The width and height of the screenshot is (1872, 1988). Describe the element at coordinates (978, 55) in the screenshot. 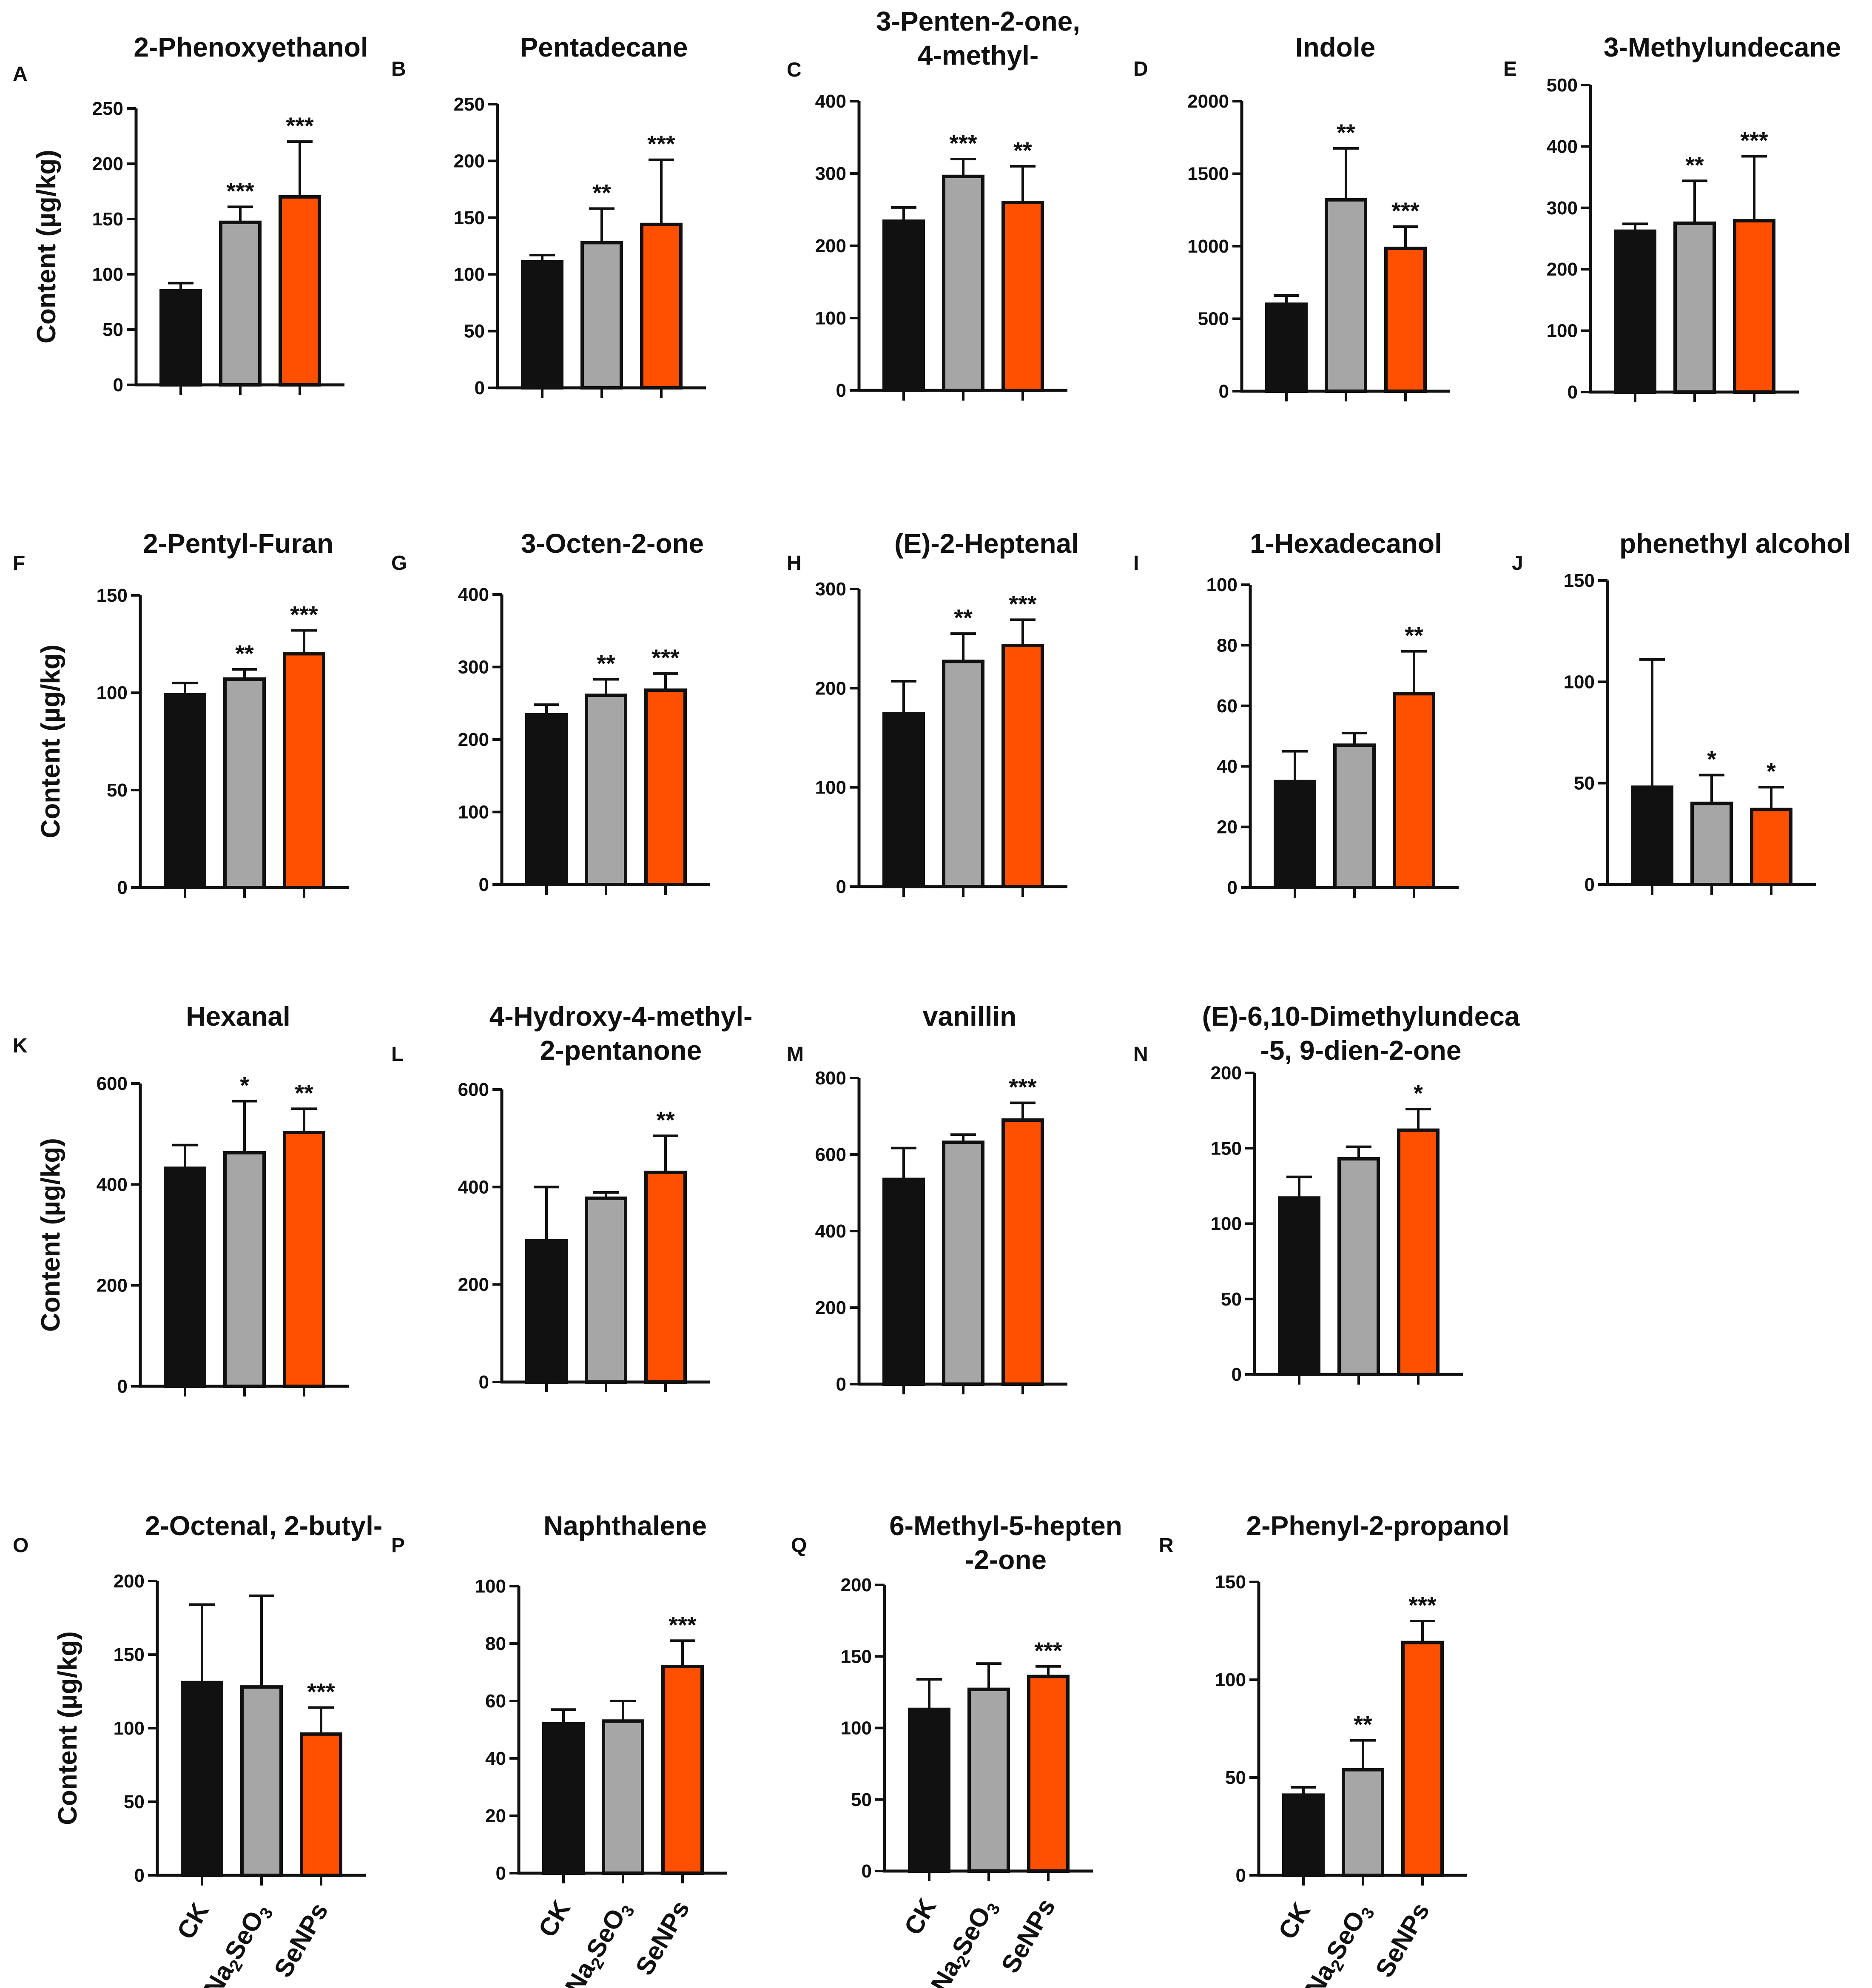

I see `panel-title-line: 4-methyl-` at that location.